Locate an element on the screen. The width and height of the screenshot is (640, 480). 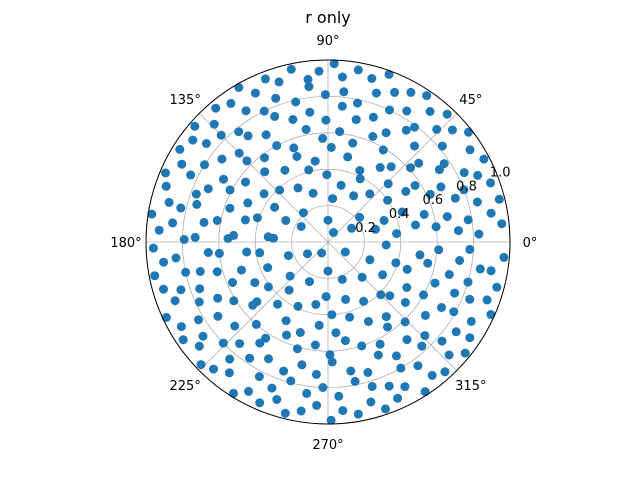
r-tick-label: 1.0 is located at coordinates (500, 172).